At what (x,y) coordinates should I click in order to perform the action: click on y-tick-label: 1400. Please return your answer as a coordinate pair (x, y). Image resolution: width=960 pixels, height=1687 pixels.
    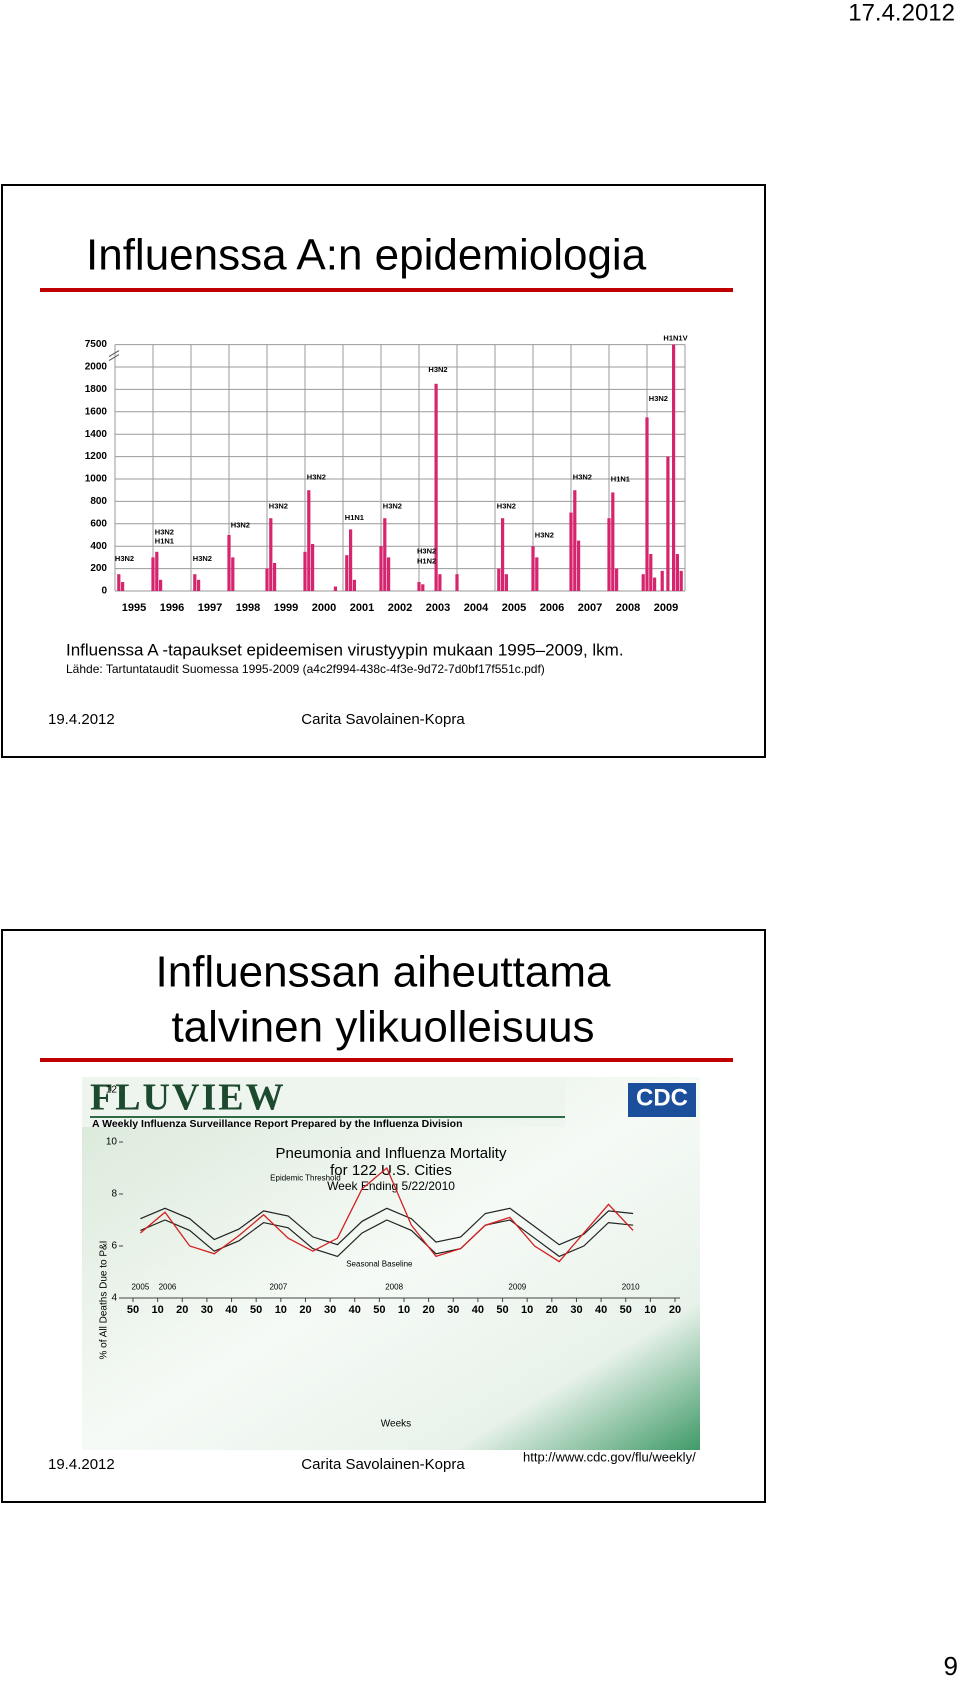
    Looking at the image, I should click on (96, 434).